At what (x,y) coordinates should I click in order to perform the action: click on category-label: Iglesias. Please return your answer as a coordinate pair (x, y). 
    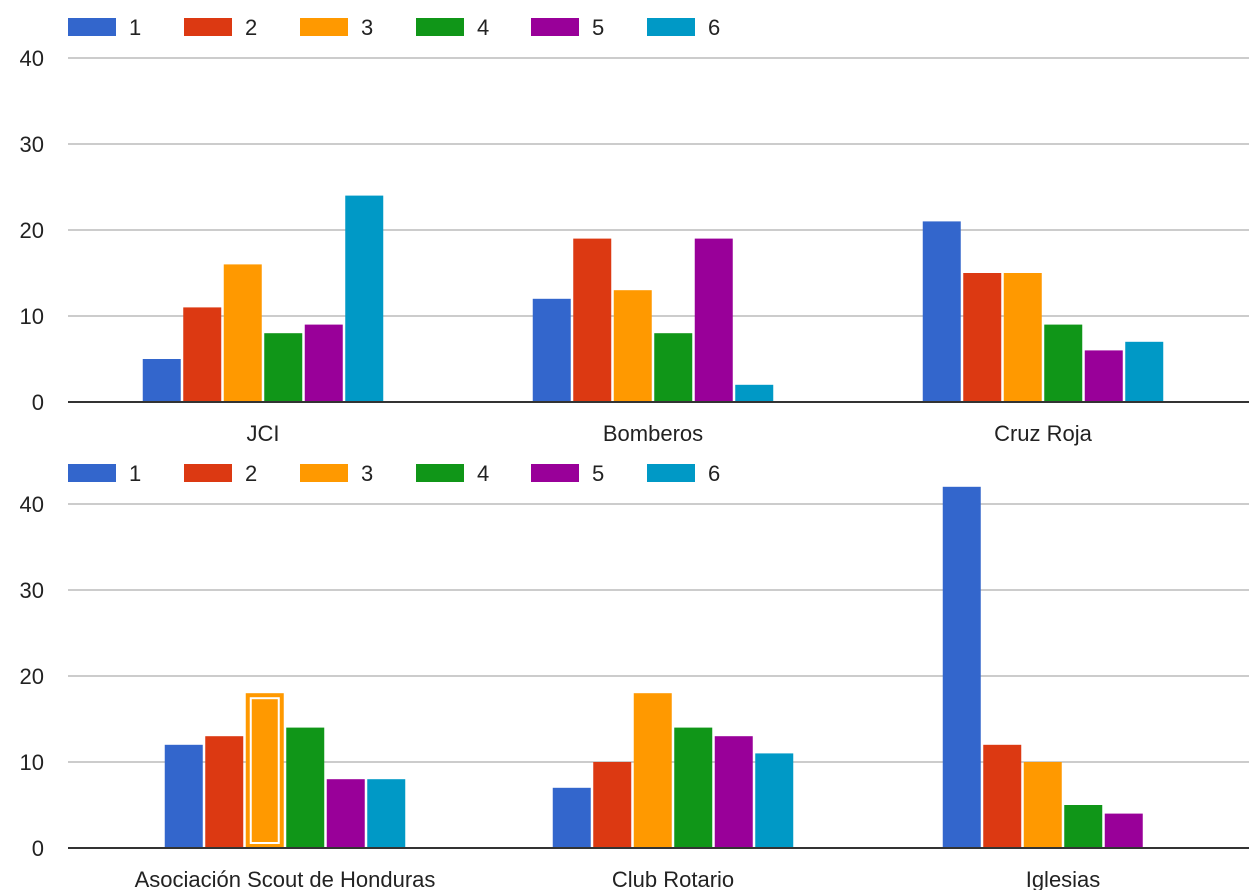
    Looking at the image, I should click on (1063, 878).